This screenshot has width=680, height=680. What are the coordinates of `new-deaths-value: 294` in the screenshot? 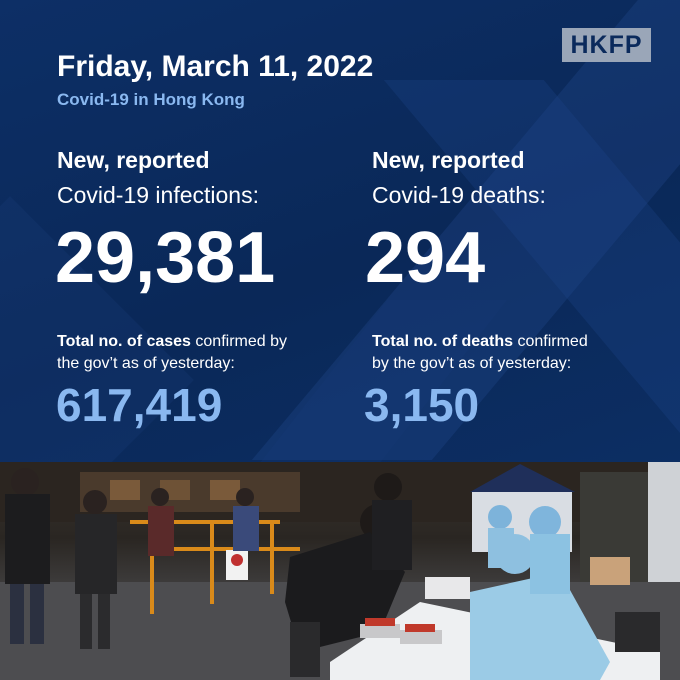 It's located at (425, 258).